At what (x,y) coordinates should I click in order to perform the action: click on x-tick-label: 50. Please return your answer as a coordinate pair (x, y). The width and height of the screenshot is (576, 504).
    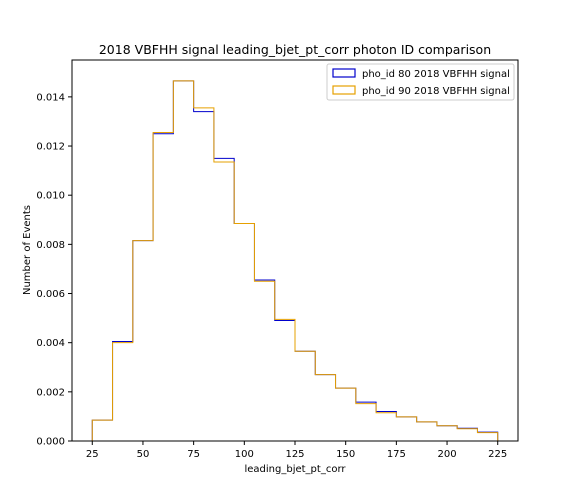
    Looking at the image, I should click on (143, 454).